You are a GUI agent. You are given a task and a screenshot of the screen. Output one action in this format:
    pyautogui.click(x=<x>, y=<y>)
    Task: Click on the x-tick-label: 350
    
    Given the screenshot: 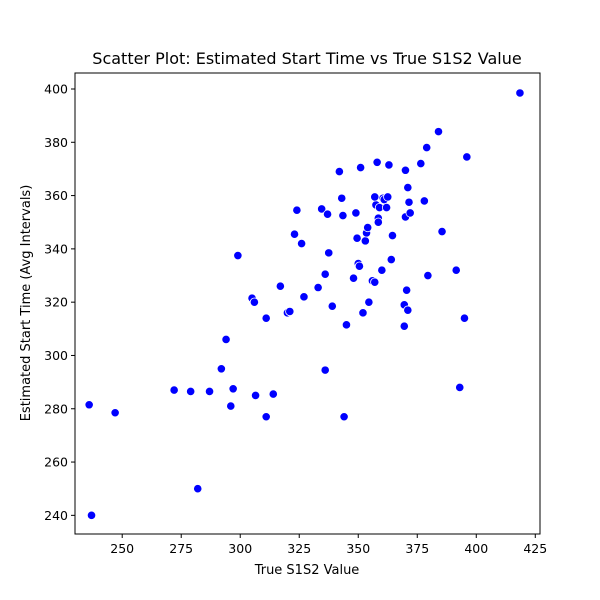 What is the action you would take?
    pyautogui.click(x=358, y=548)
    